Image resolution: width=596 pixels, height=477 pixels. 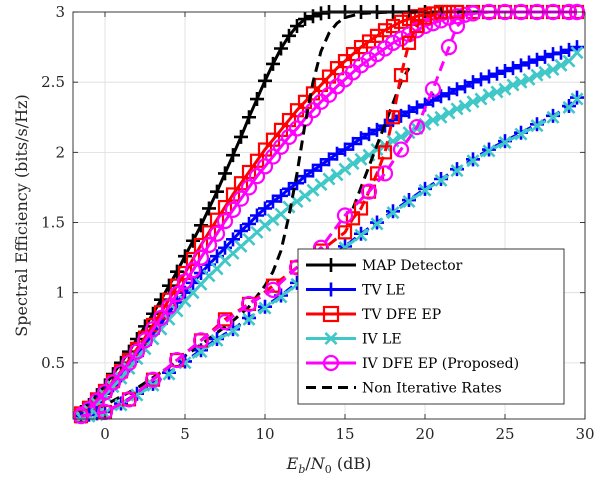 What do you see at coordinates (264, 434) in the screenshot?
I see `x-tick-label: 10` at bounding box center [264, 434].